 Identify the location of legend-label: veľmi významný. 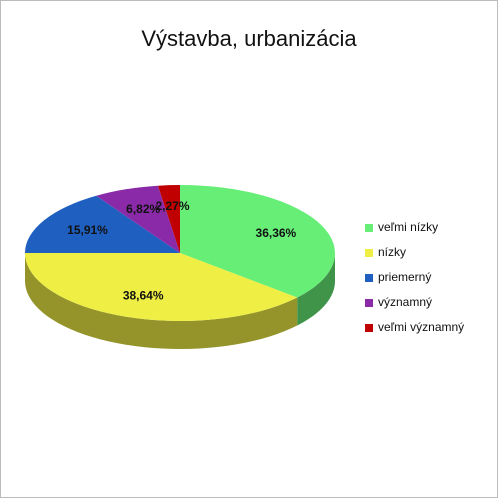
(421, 327).